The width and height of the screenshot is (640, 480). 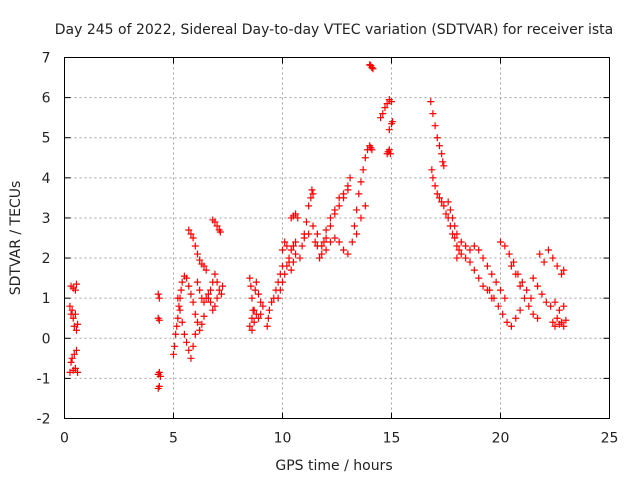 I want to click on y-tick-label: 2, so click(x=46, y=259).